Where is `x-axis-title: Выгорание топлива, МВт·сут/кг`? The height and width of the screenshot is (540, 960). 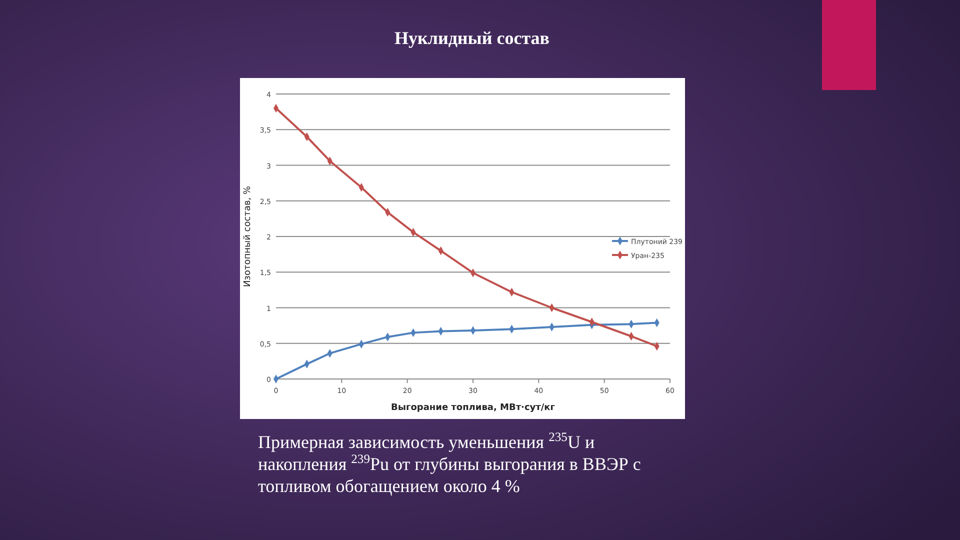 x-axis-title: Выгорание топлива, МВт·сут/кг is located at coordinates (473, 408).